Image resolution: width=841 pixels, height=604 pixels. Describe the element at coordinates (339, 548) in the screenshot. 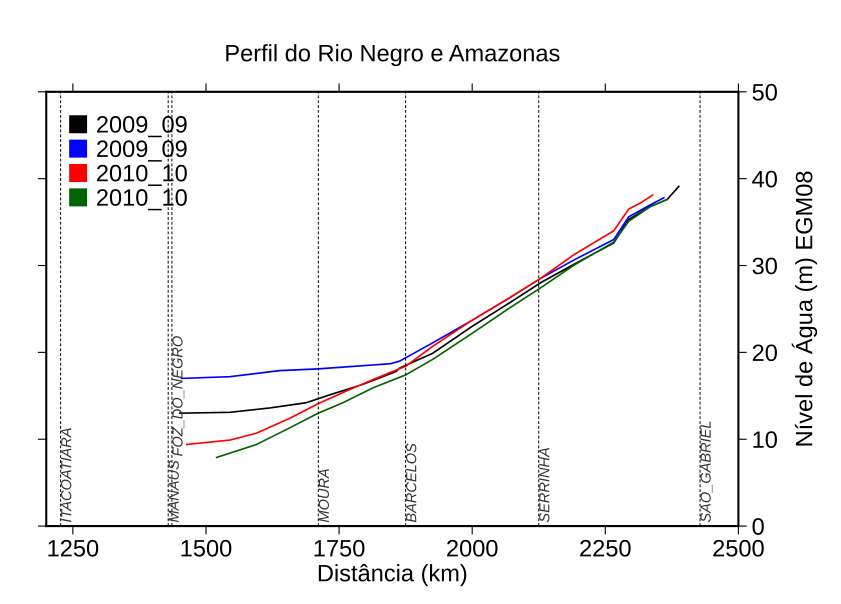

I see `x-tick-label: 1750` at that location.